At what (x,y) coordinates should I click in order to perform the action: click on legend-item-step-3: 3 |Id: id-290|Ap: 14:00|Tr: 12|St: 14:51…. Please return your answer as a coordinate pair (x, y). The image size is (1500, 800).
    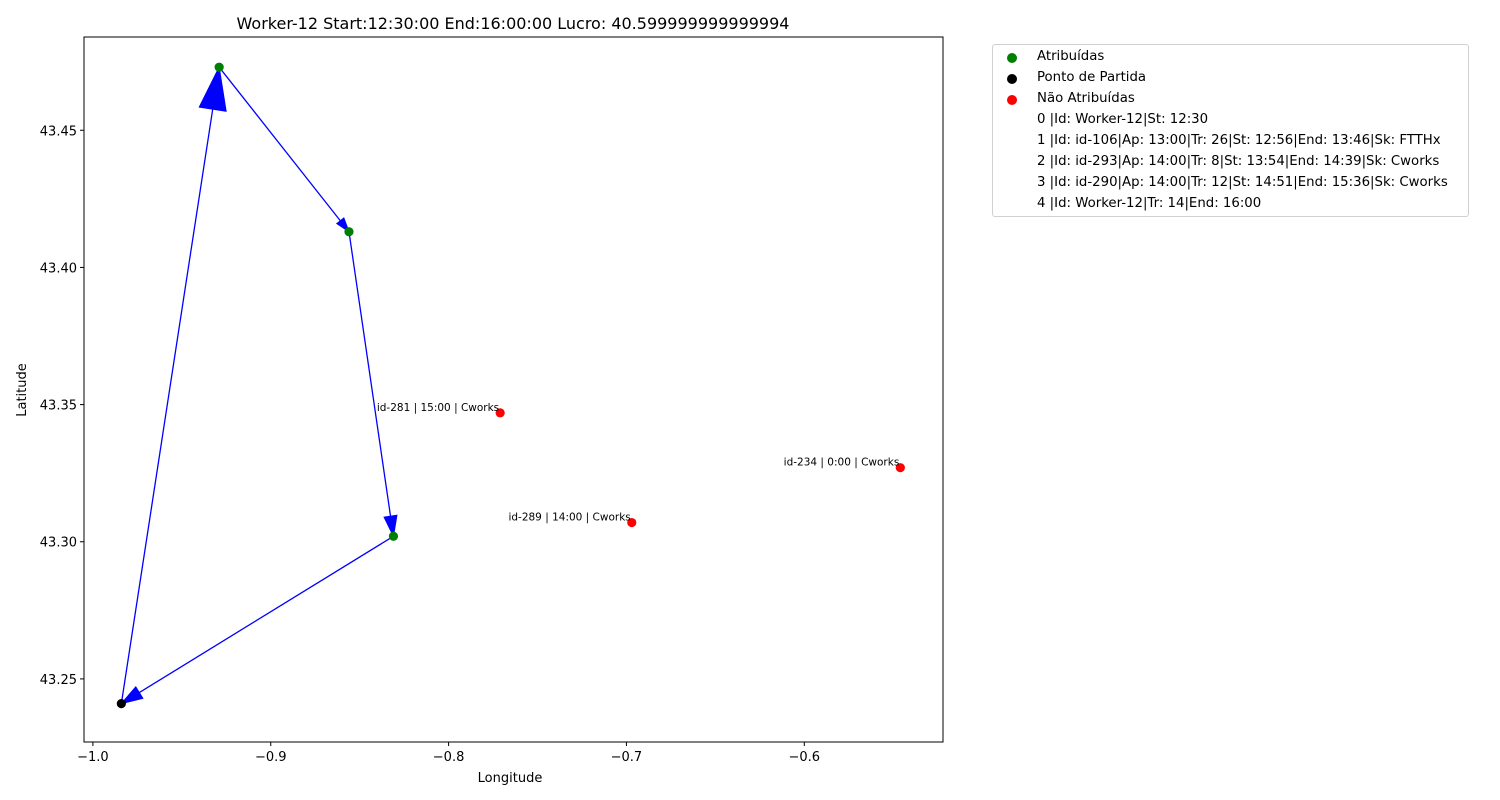
    Looking at the image, I should click on (1230, 183).